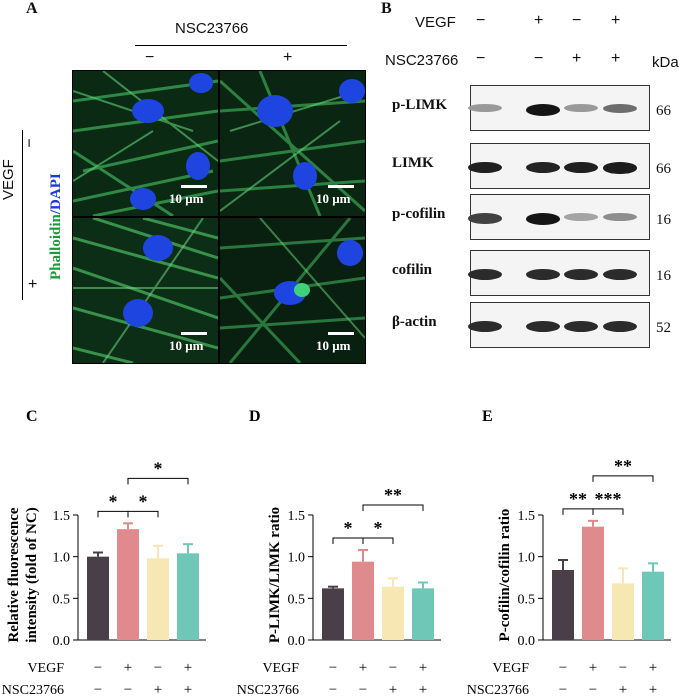 The width and height of the screenshot is (685, 697). Describe the element at coordinates (188, 668) in the screenshot. I see `vegf-sign-0-3: +` at that location.